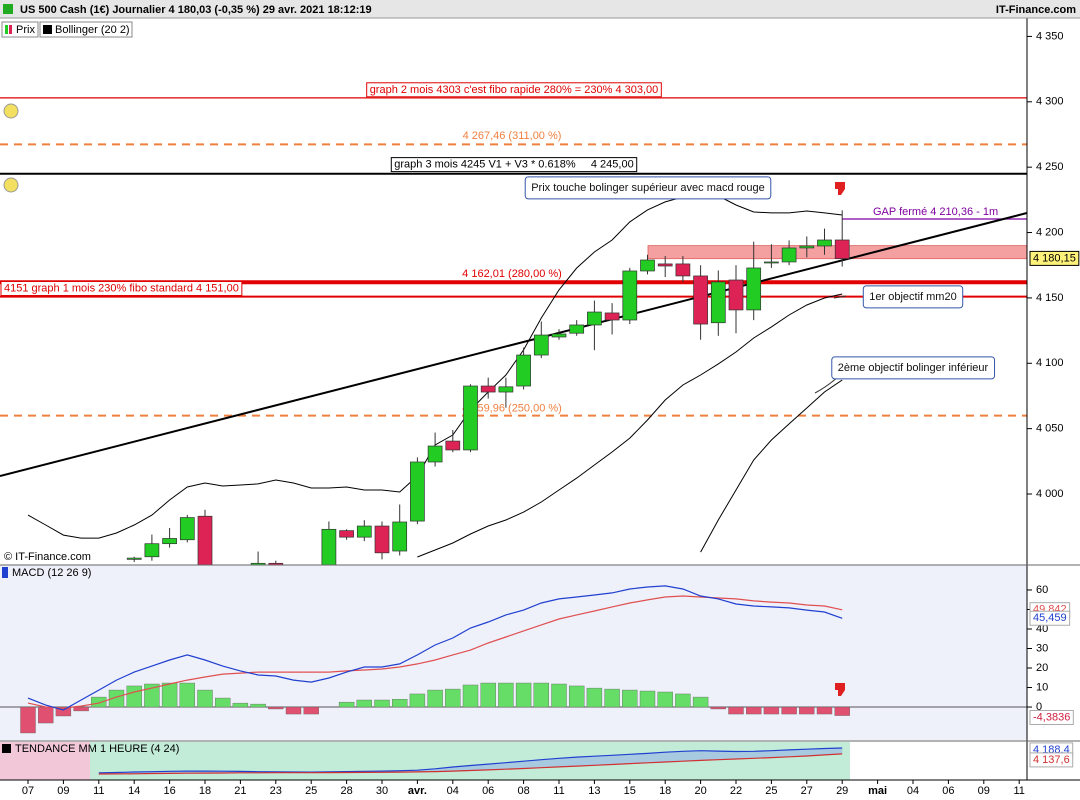  Describe the element at coordinates (840, 297) in the screenshot. I see `callout-pointer` at that location.